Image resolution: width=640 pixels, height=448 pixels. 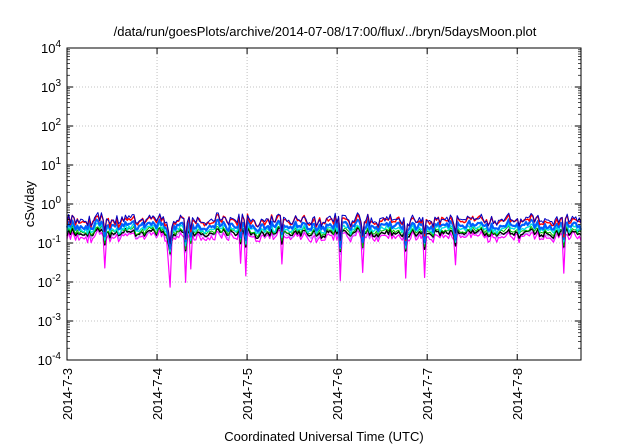 What do you see at coordinates (427, 394) in the screenshot?
I see `x-tick-label: 2014-7-7` at bounding box center [427, 394].